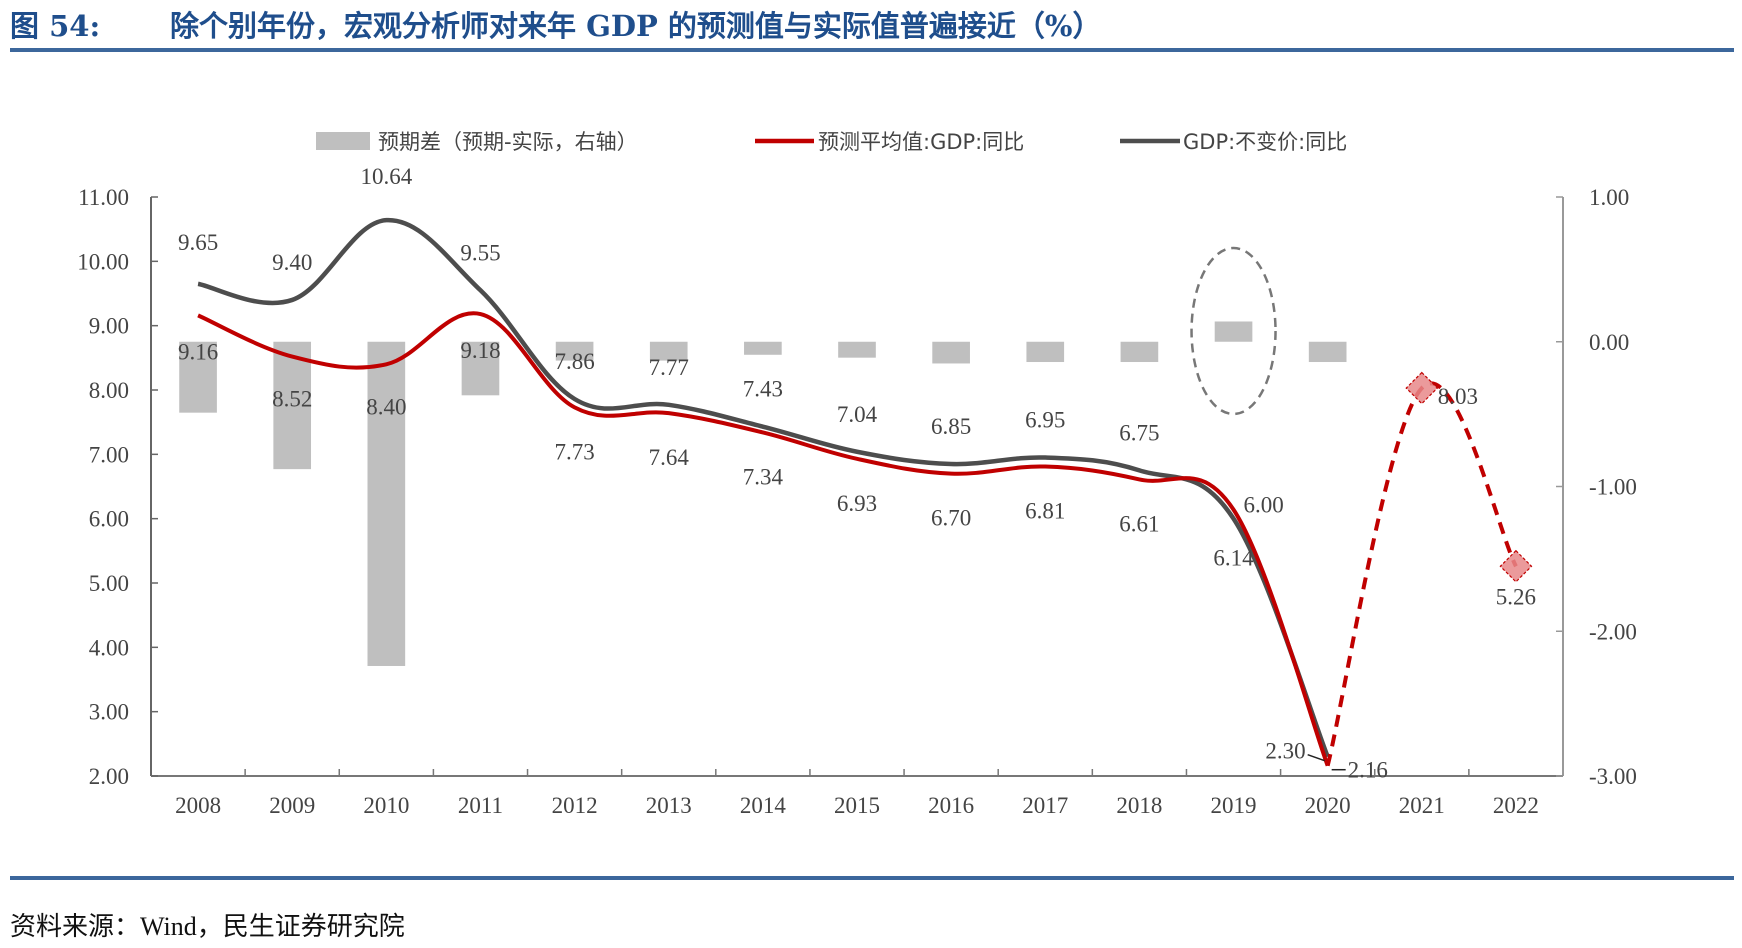  Describe the element at coordinates (872, 50) in the screenshot. I see `top-rule` at that location.